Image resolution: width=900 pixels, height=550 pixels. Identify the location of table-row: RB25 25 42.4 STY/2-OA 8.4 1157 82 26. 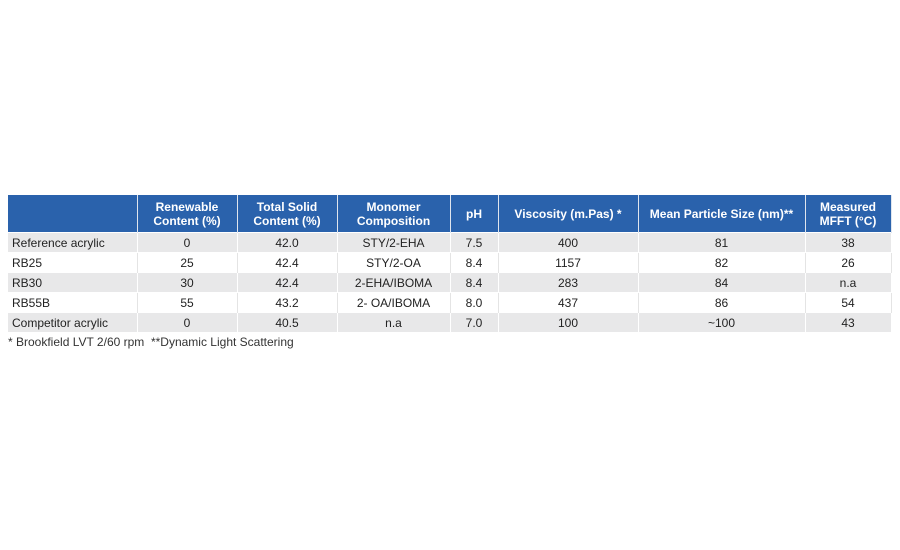
(450, 262).